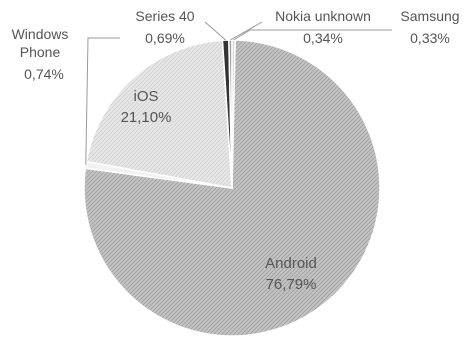 Image resolution: width=464 pixels, height=347 pixels. I want to click on label-ios-name: iOS, so click(145, 96).